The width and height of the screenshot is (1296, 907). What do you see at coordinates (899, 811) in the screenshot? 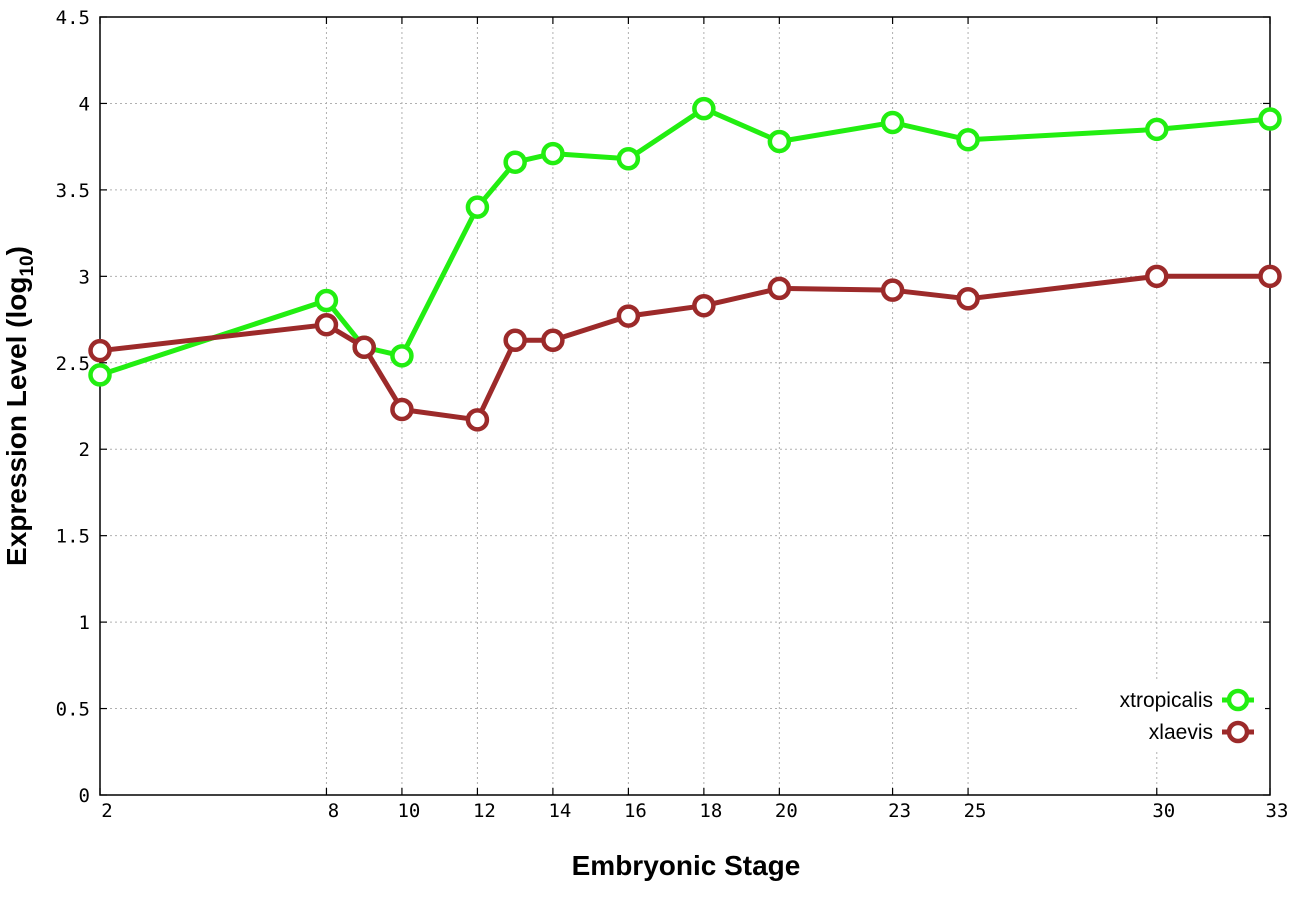
I see `x-tick-label: 23` at bounding box center [899, 811].